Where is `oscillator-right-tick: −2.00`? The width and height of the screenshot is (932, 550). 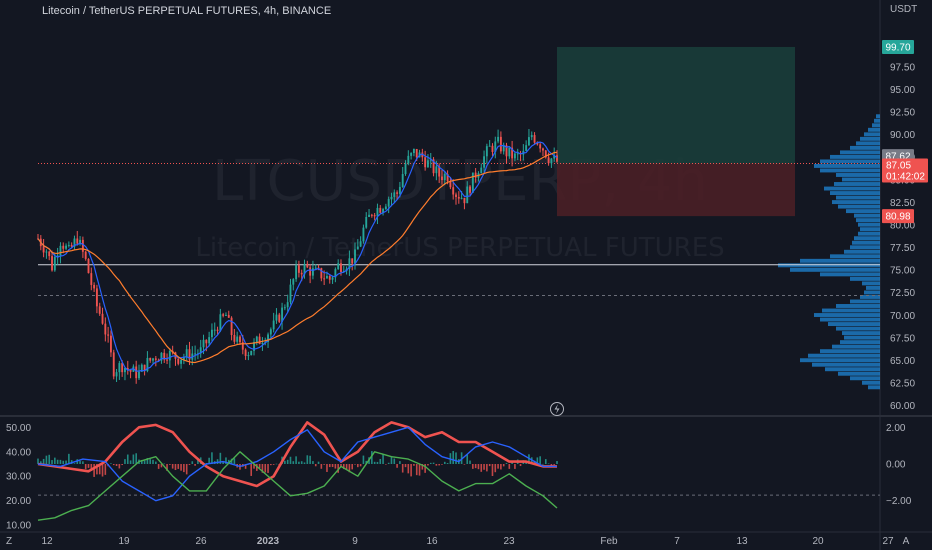 oscillator-right-tick: −2.00 is located at coordinates (899, 501).